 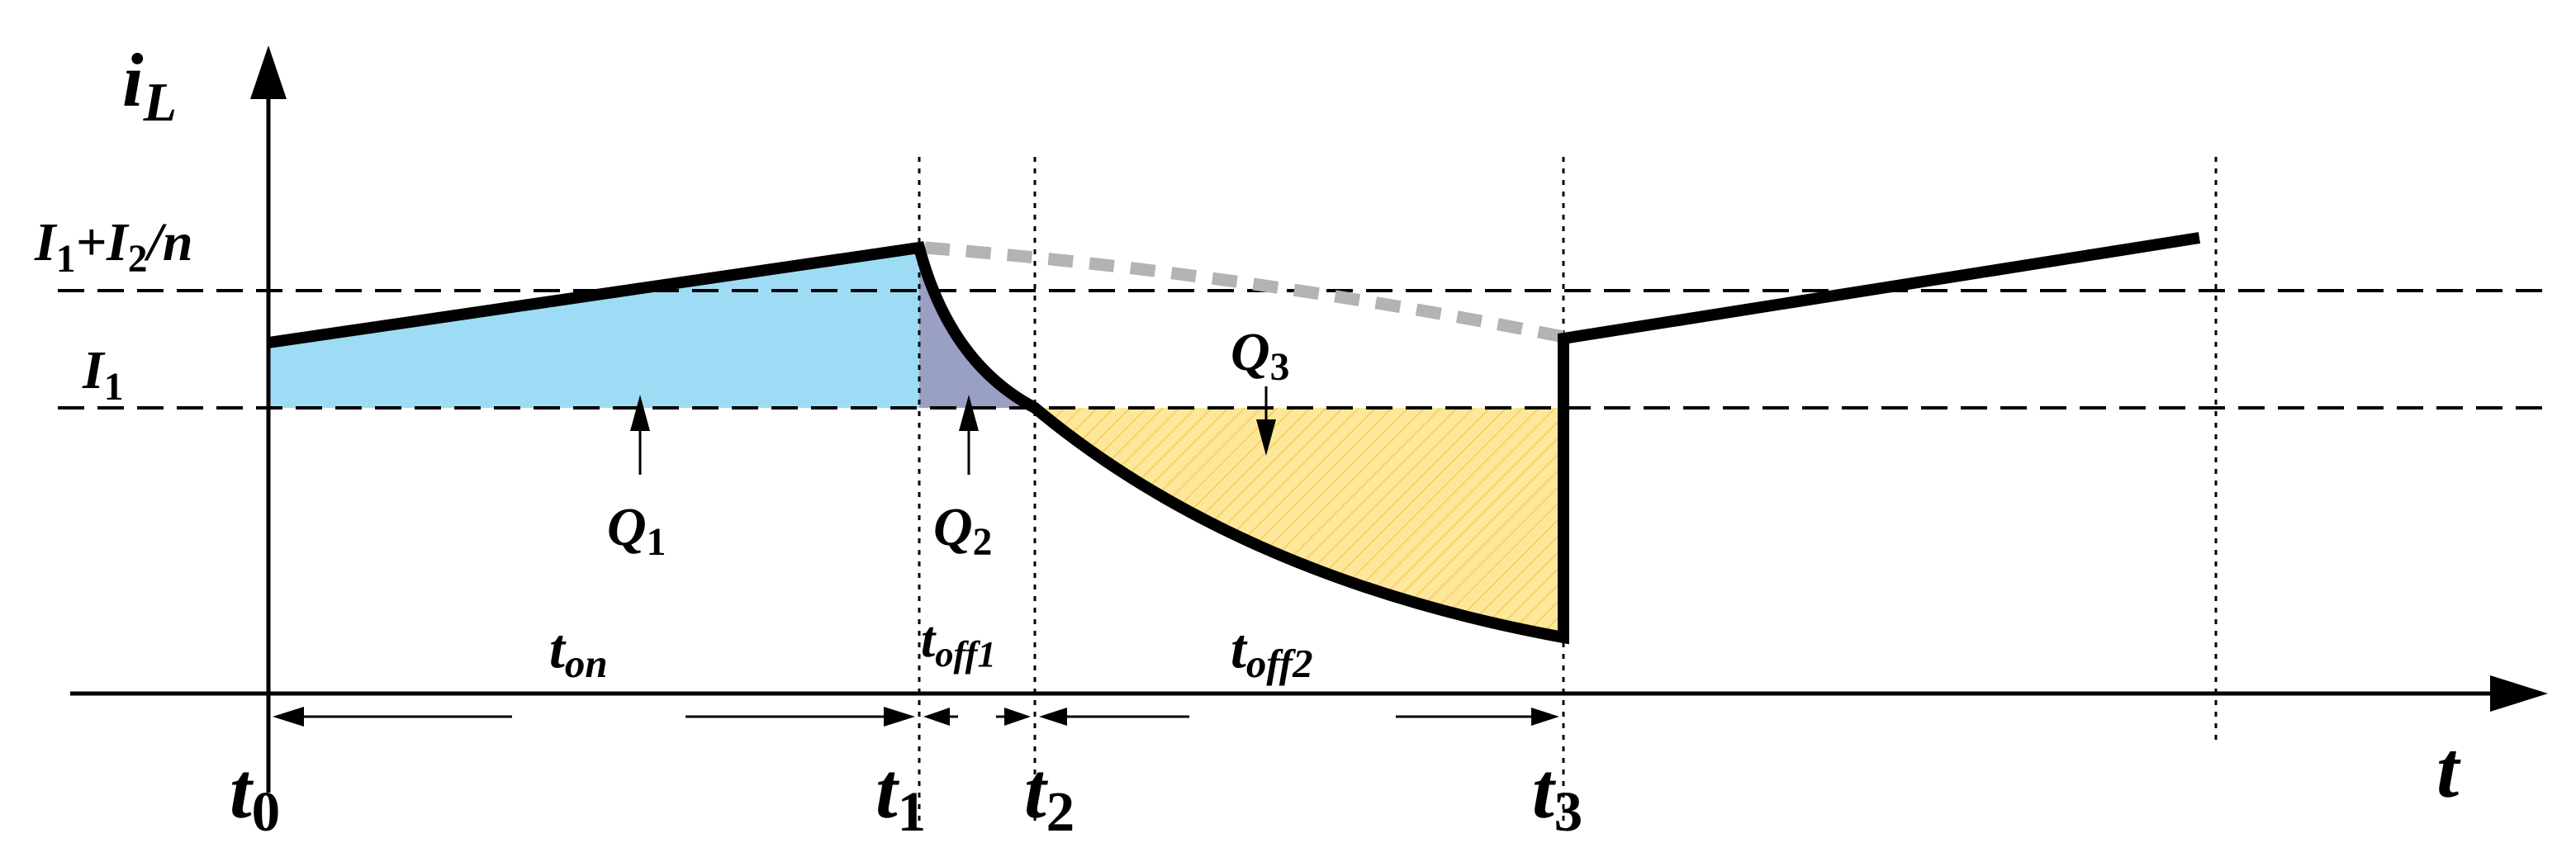 I want to click on ton-left-arrowhead, so click(x=288, y=717).